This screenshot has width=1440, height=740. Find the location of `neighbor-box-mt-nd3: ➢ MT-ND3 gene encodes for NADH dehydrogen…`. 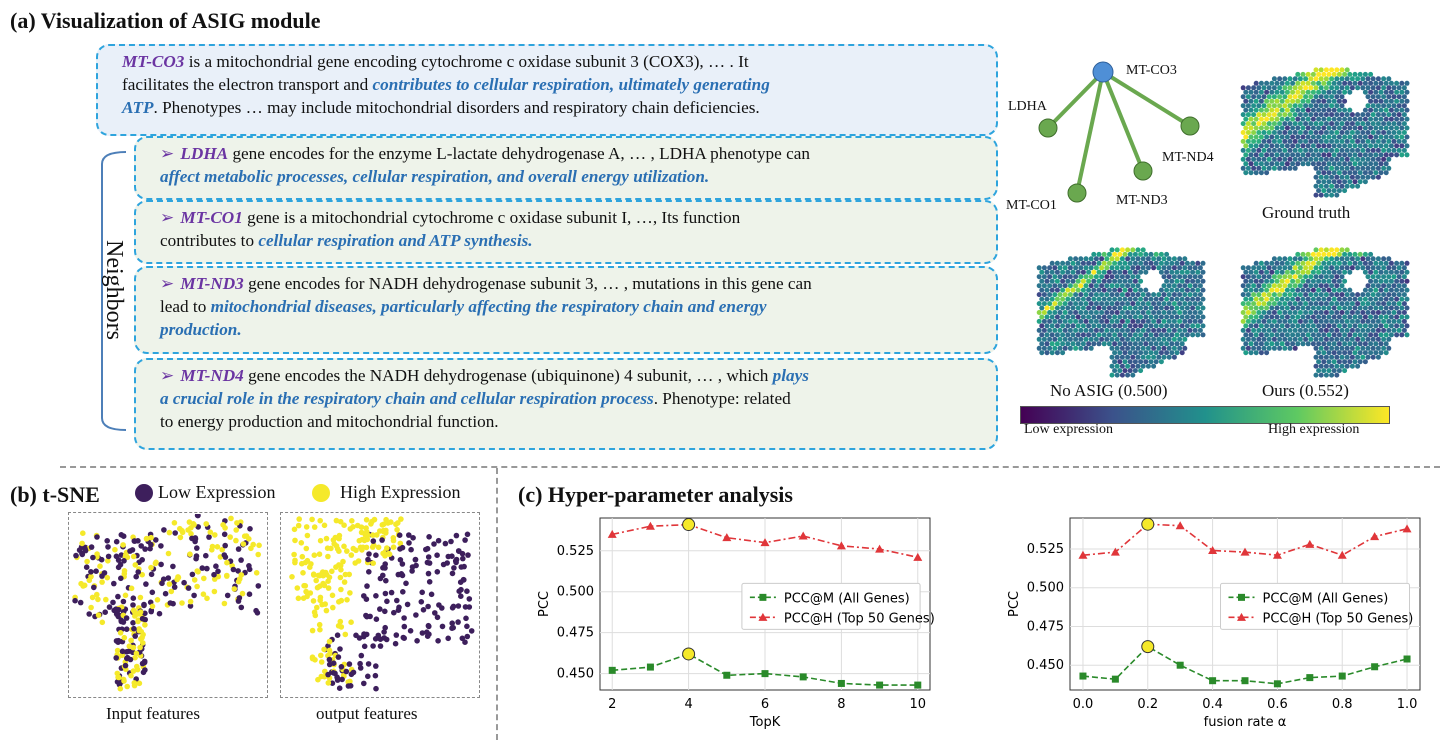

neighbor-box-mt-nd3: ➢ MT-ND3 gene encodes for NADH dehydrogen… is located at coordinates (566, 310).